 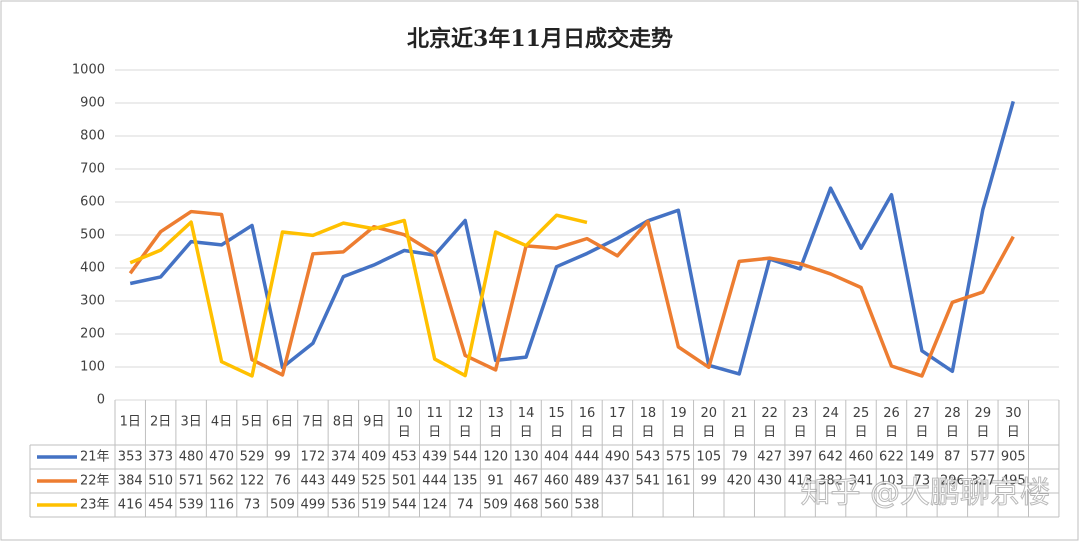 What do you see at coordinates (495, 413) in the screenshot?
I see `x-tick-label-part: 13` at bounding box center [495, 413].